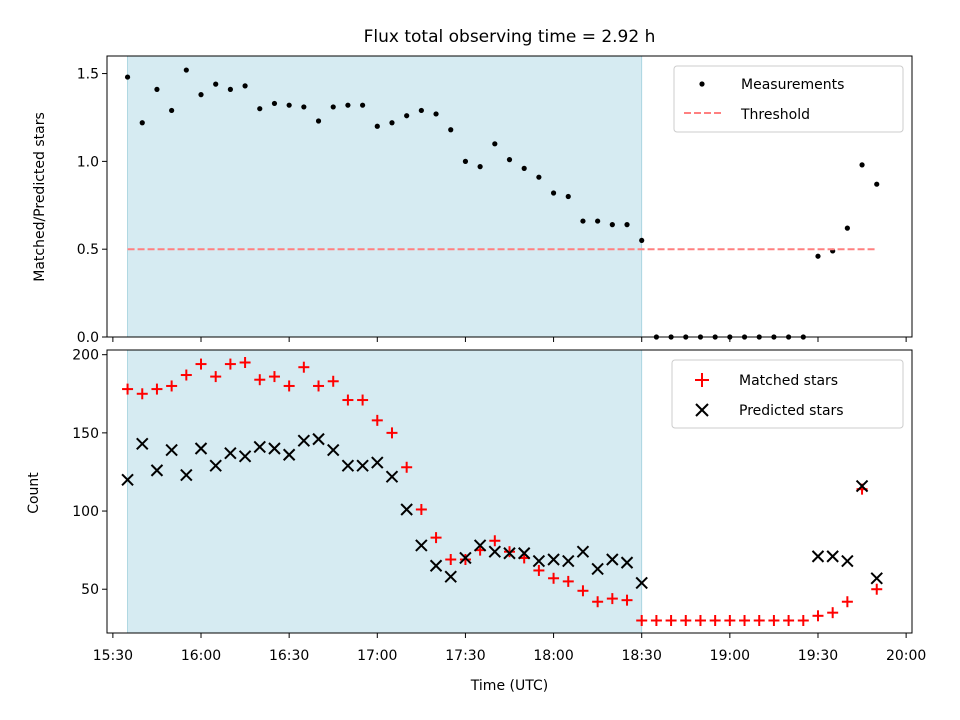  What do you see at coordinates (642, 656) in the screenshot?
I see `xtick-label: 18:30` at bounding box center [642, 656].